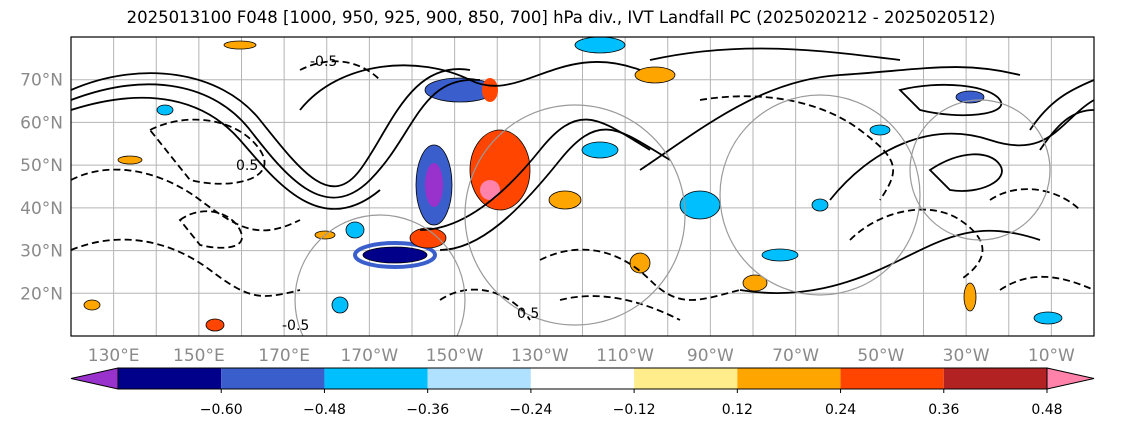 This screenshot has width=1122, height=429. Describe the element at coordinates (41, 209) in the screenshot. I see `latitude-label: 40°N` at that location.